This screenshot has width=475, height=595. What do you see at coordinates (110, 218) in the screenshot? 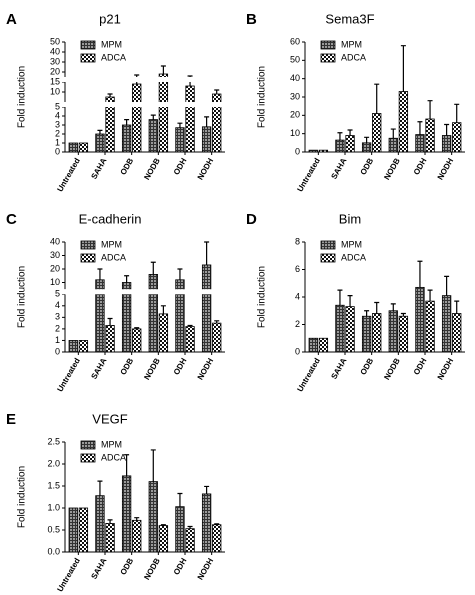
I see `panel-title: E-cadherin` at bounding box center [110, 218].